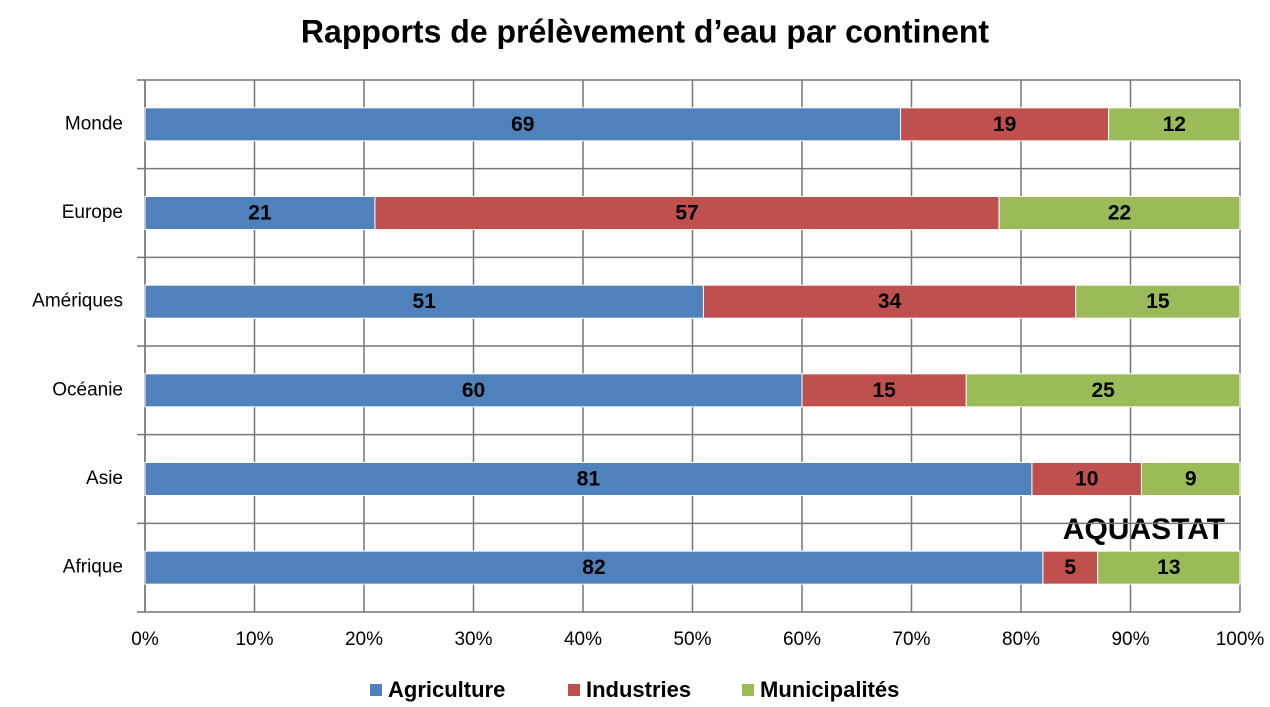  Describe the element at coordinates (446, 689) in the screenshot. I see `legend-label: Agriculture` at that location.